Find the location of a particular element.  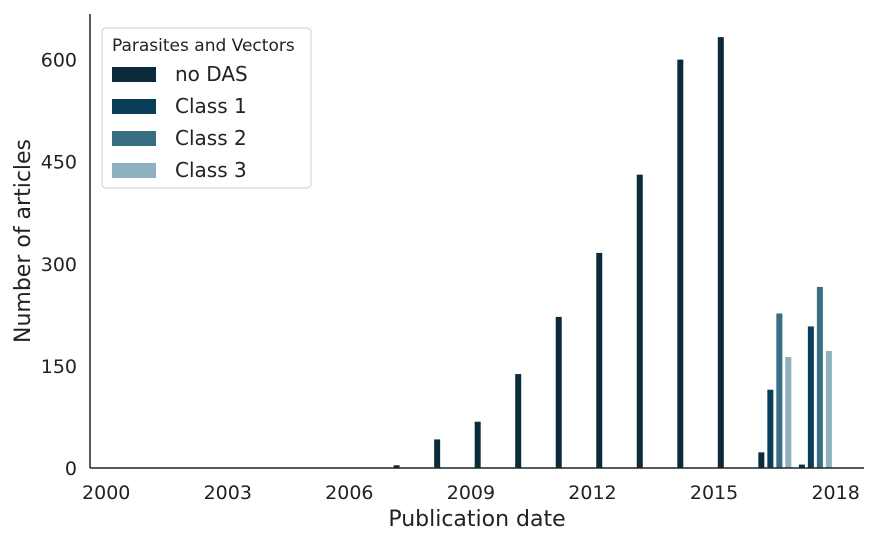

y-tick-label: 600 is located at coordinates (59, 61).